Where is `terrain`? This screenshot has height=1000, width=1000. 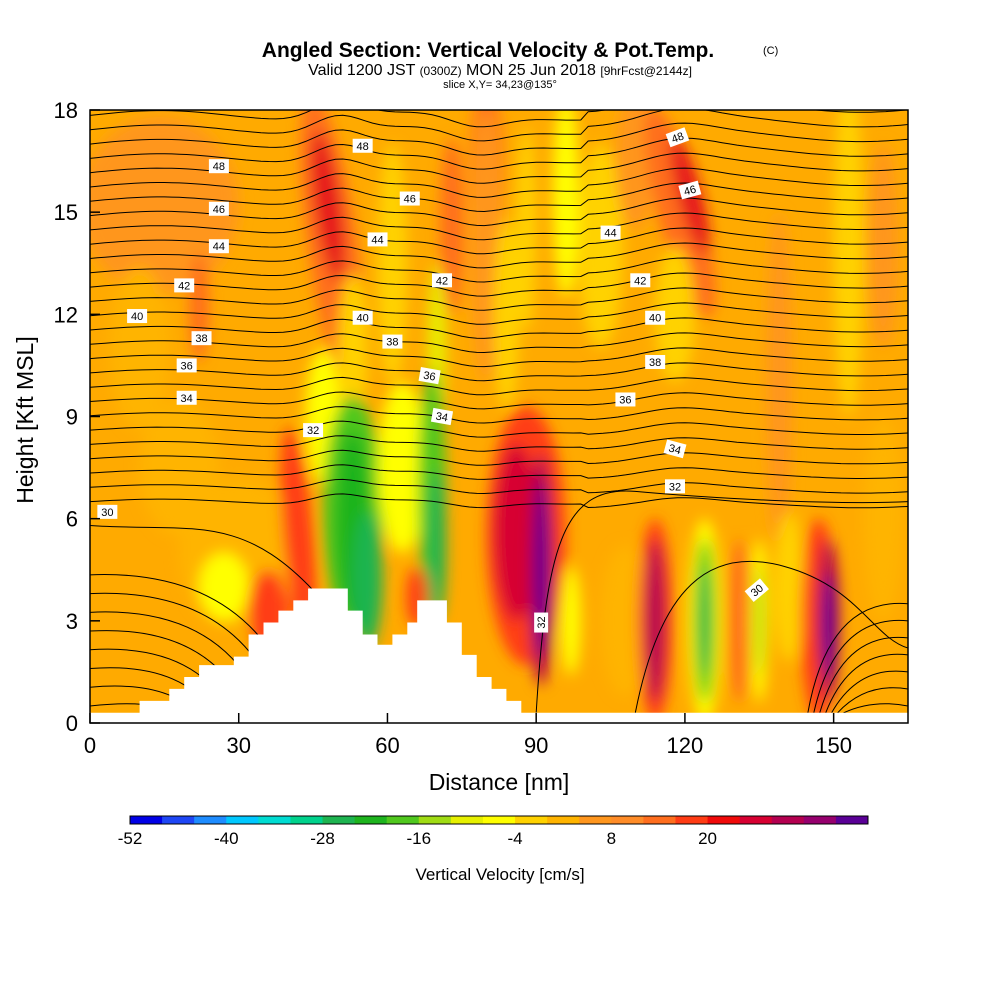
terrain is located at coordinates (499, 655).